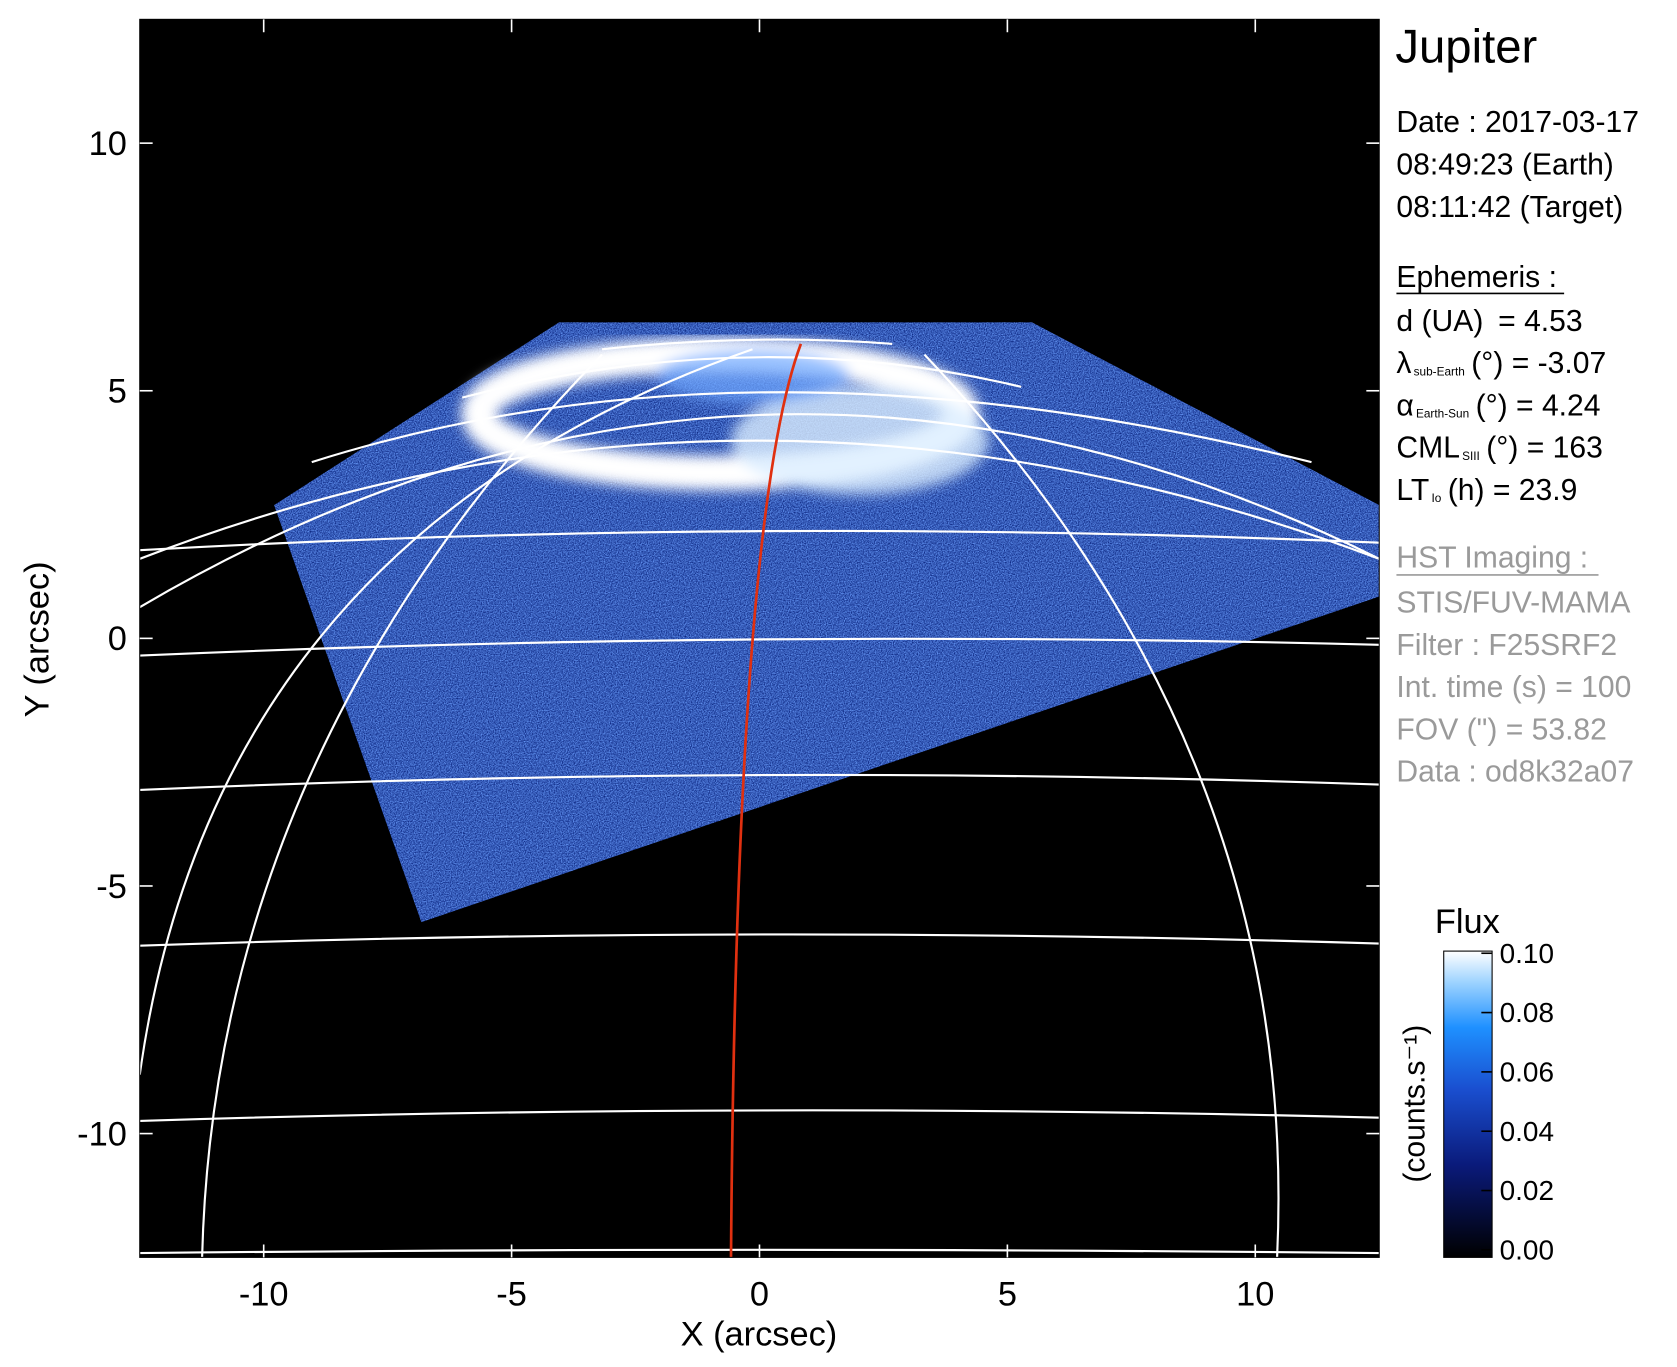 The width and height of the screenshot is (1677, 1367). Describe the element at coordinates (108, 144) in the screenshot. I see `y-tick-label: 10` at that location.